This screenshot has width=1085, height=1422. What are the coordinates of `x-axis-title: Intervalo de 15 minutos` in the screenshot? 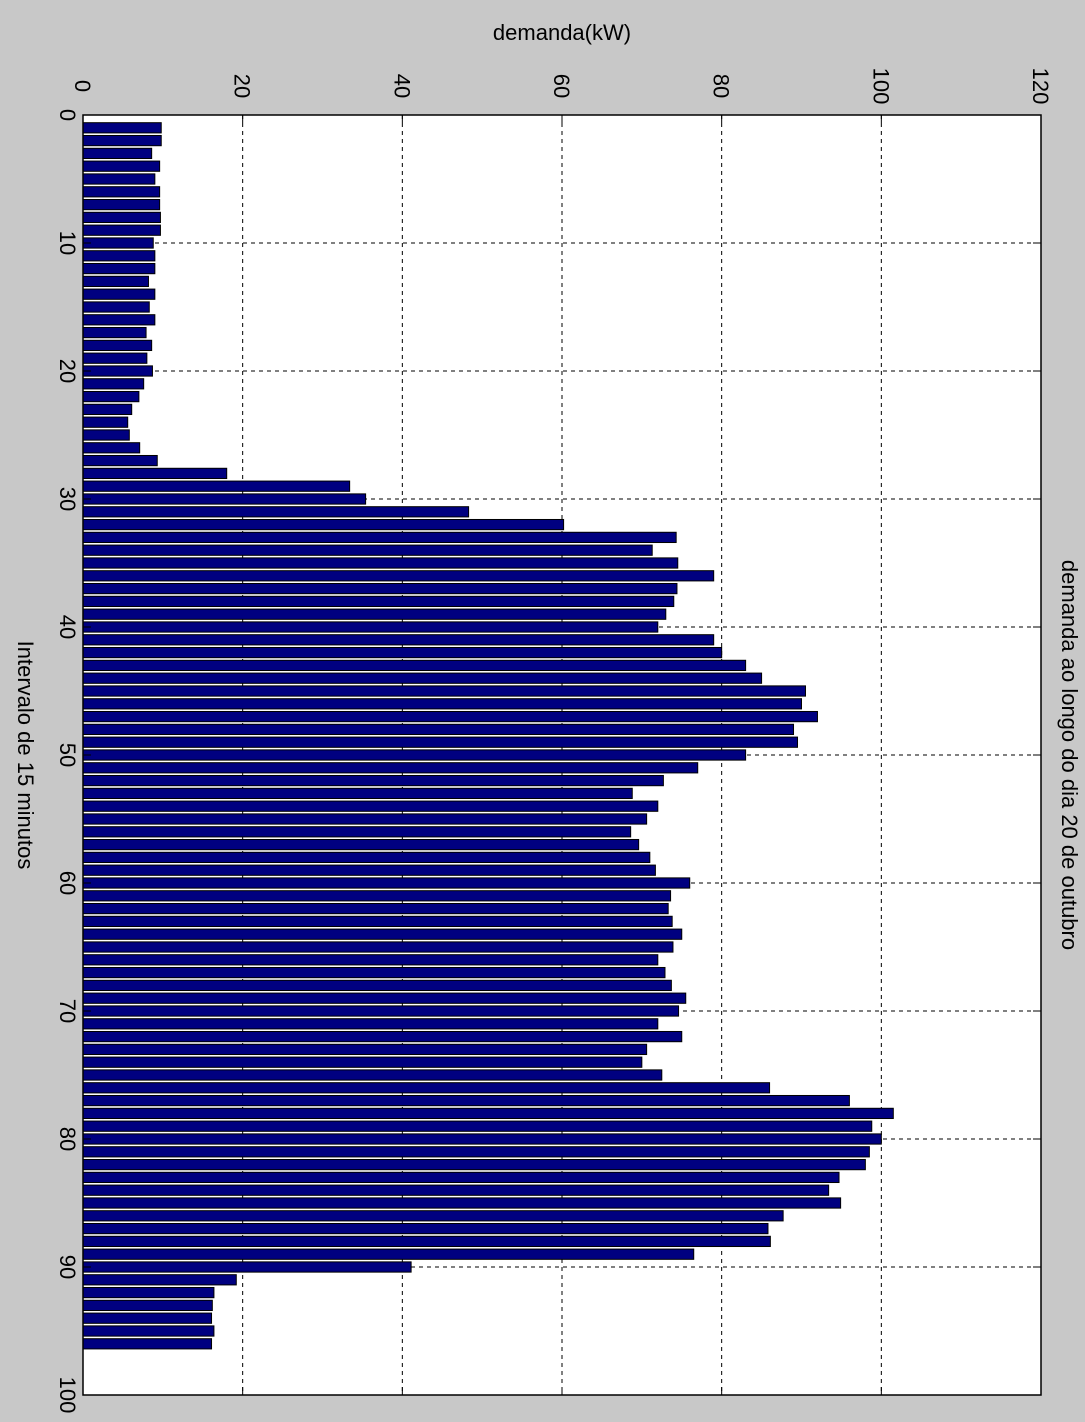 It's located at (25, 755).